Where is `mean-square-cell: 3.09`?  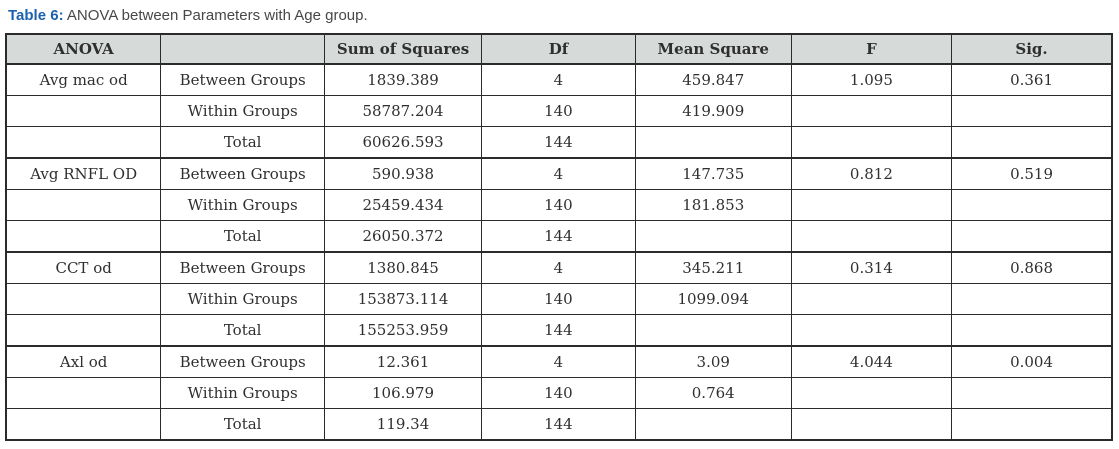
mean-square-cell: 3.09 is located at coordinates (713, 361).